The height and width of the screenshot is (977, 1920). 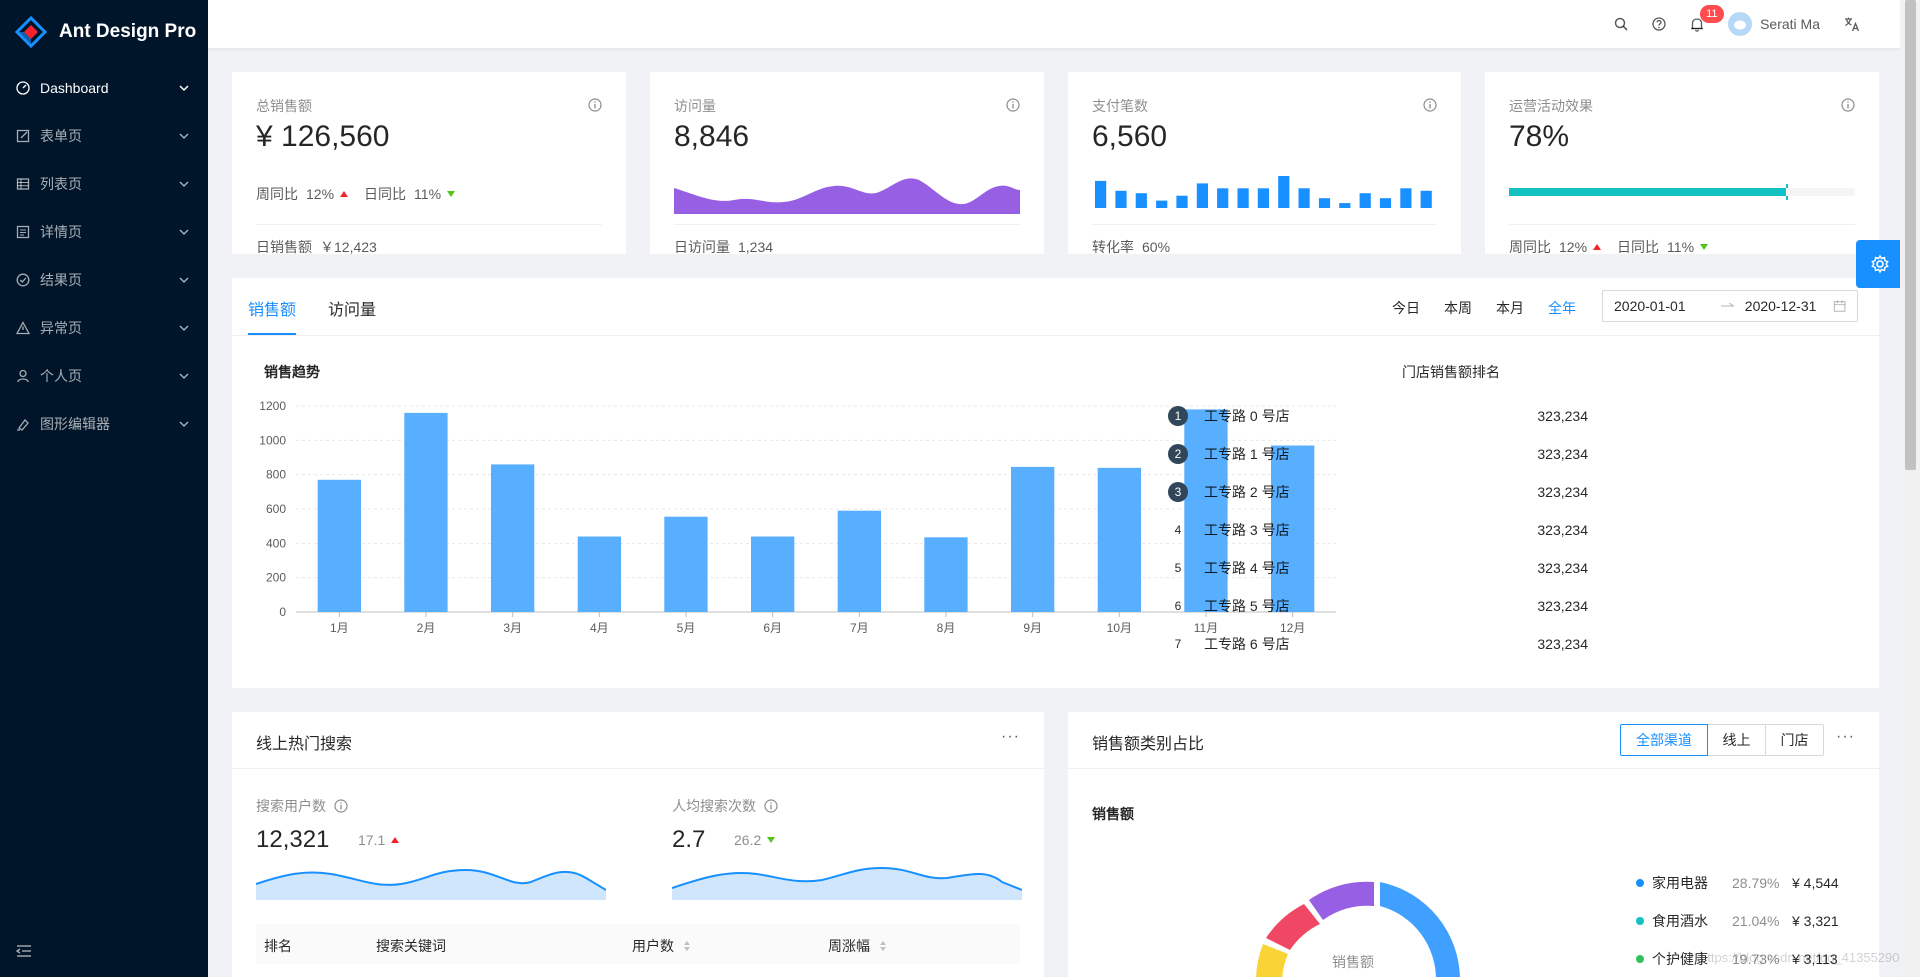 What do you see at coordinates (1774, 24) in the screenshot?
I see `user-dropdown: Serati Ma` at bounding box center [1774, 24].